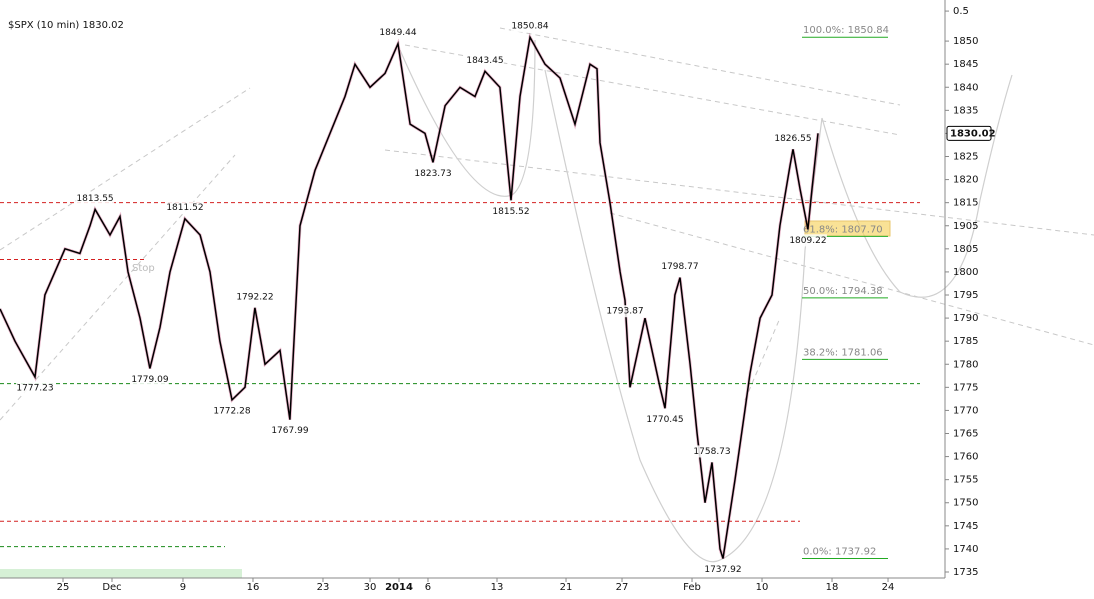  I want to click on y-tick-label: 1825, so click(965, 157).